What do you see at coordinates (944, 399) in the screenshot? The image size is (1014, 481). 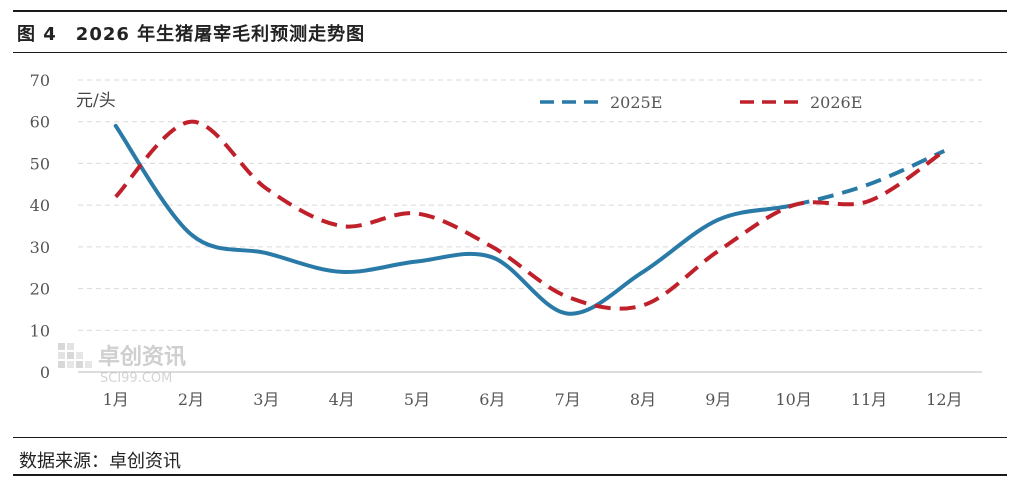 I see `x-tick-label: 12月` at bounding box center [944, 399].